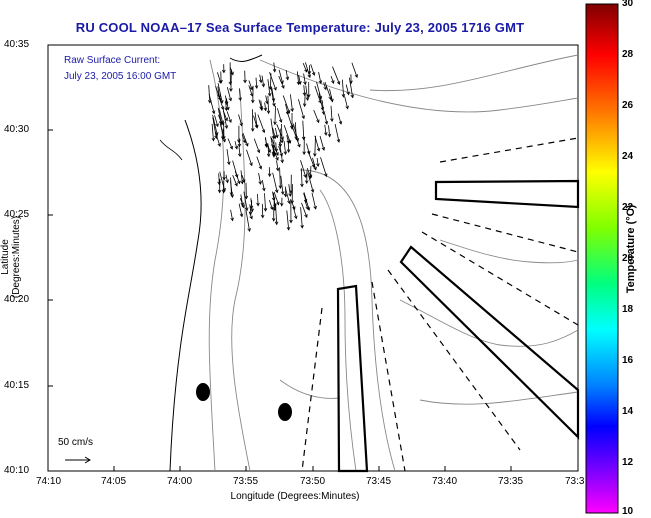 This screenshot has height=518, width=651. What do you see at coordinates (11, 257) in the screenshot?
I see `y-axis-title: Latitude (Degrees:Minutes)` at bounding box center [11, 257].